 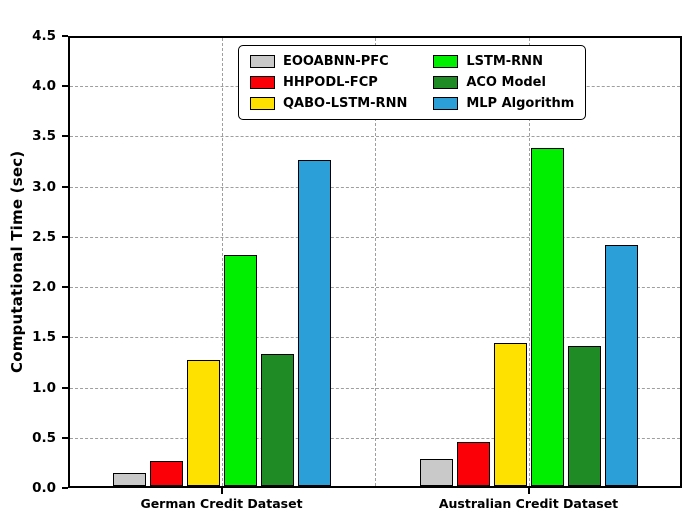 I want to click on legend-label: HHPODL-FCP, so click(x=330, y=82).